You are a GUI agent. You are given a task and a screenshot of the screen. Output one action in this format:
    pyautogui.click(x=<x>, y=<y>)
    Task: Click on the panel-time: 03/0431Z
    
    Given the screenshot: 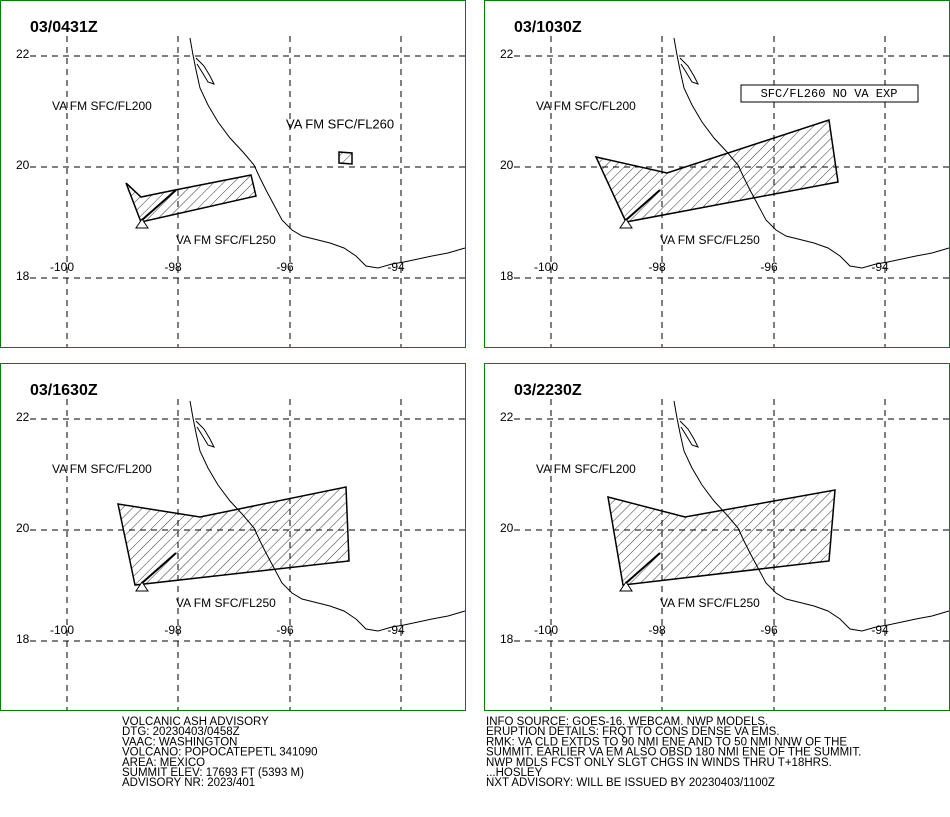 What is the action you would take?
    pyautogui.click(x=64, y=27)
    